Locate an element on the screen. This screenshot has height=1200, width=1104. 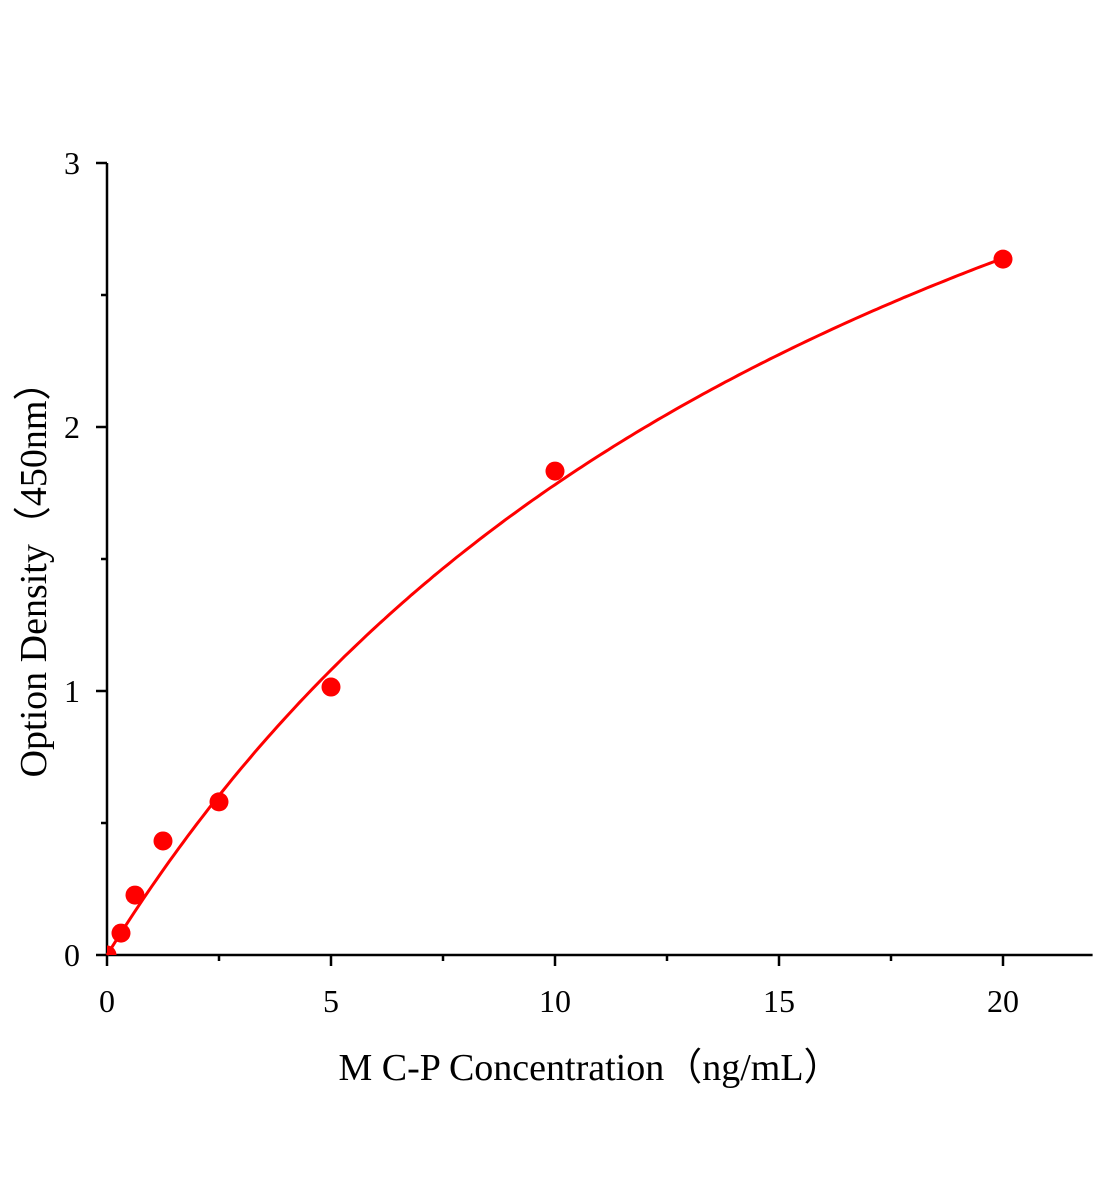
y-axis-label: Option Density（450nm） is located at coordinates (34, 570).